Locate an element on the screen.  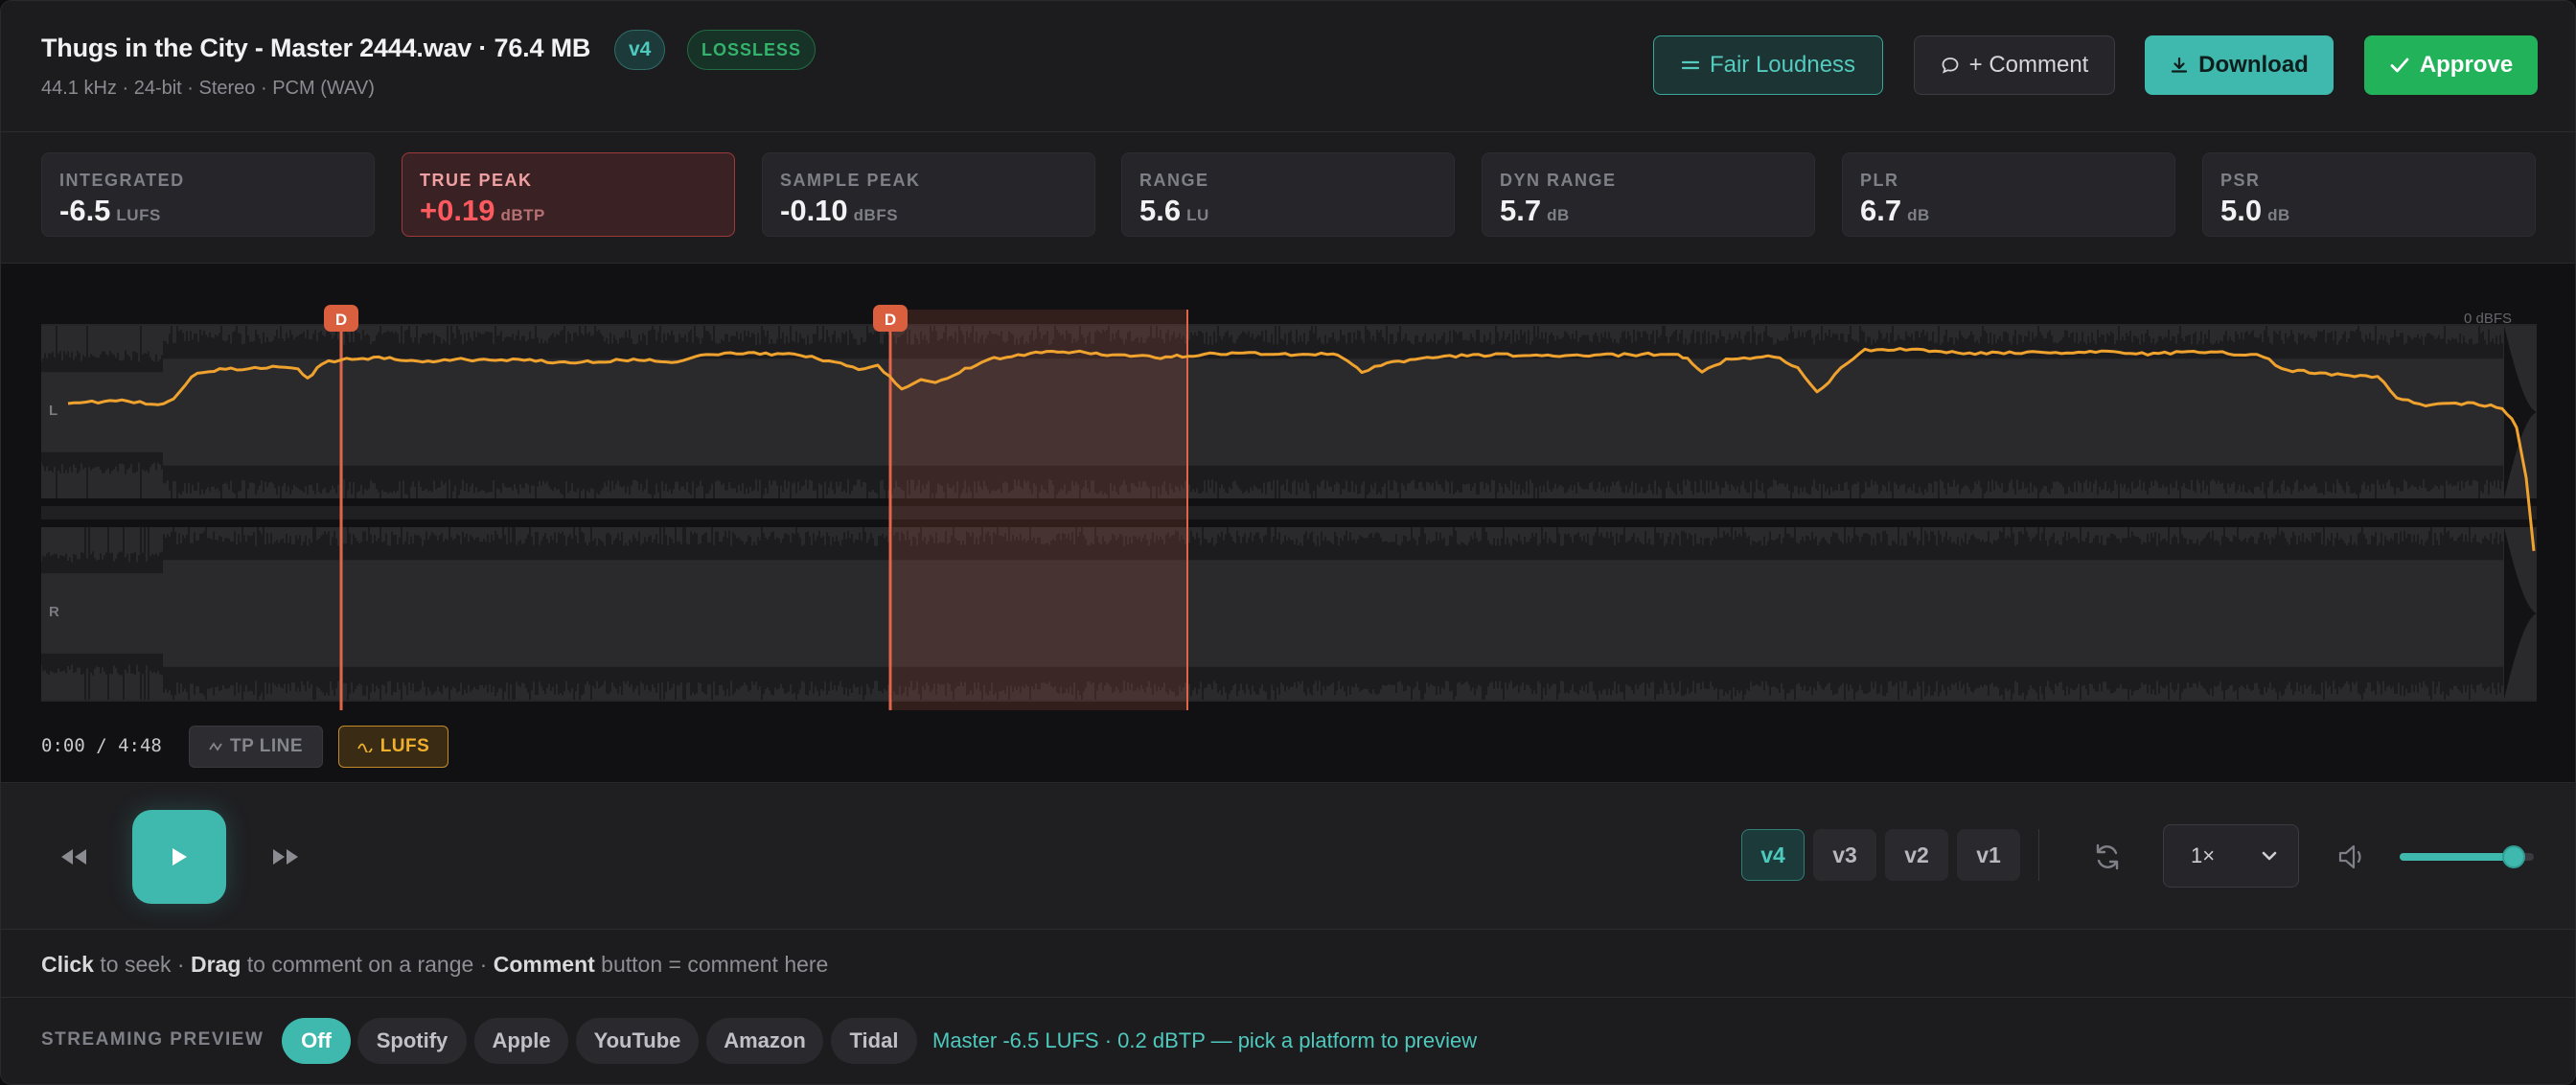
time-readout: 0:00 / 4:48 is located at coordinates (101, 745).